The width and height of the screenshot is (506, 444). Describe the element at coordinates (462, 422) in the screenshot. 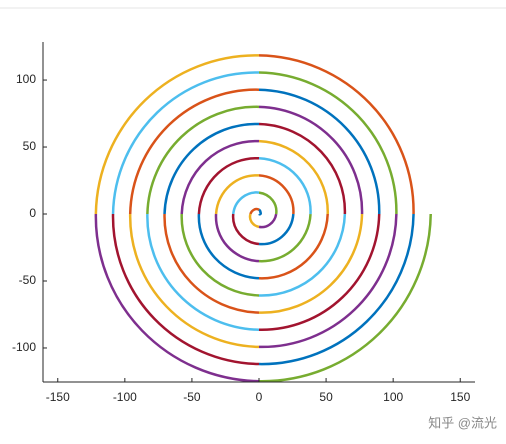

I see `watermark: 知乎 @流光` at that location.